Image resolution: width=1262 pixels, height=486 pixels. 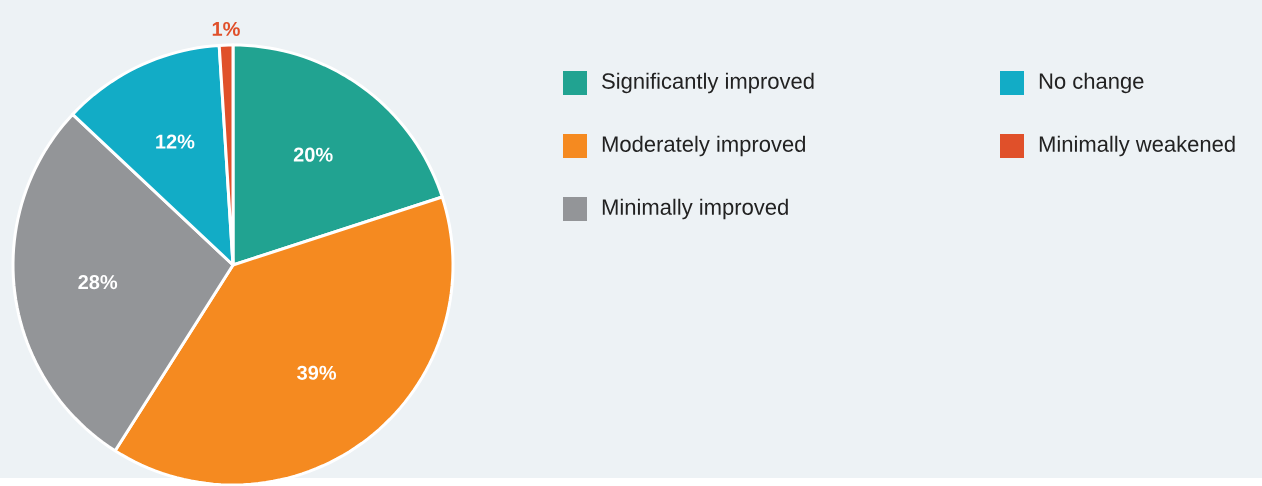 What do you see at coordinates (317, 372) in the screenshot?
I see `data-label: 39%` at bounding box center [317, 372].